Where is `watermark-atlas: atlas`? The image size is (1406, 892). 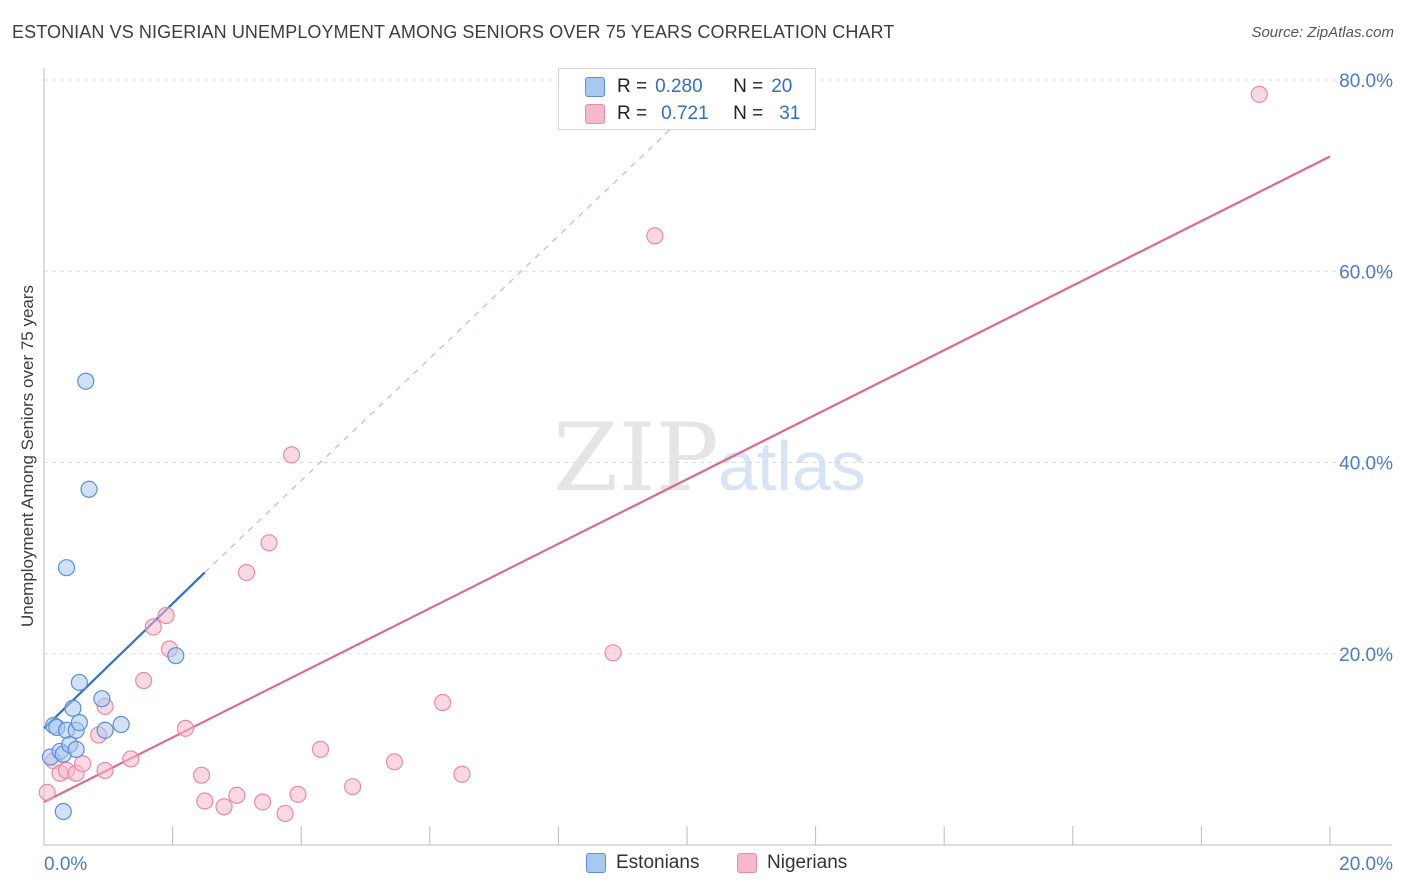 watermark-atlas: atlas is located at coordinates (792, 466).